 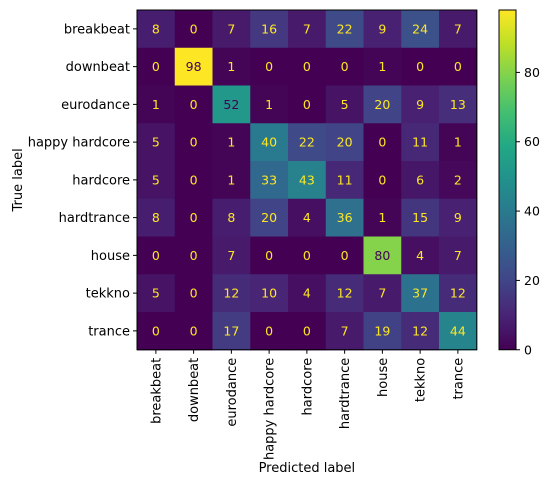 What do you see at coordinates (95, 105) in the screenshot?
I see `y-tick-label: eurodance` at bounding box center [95, 105].